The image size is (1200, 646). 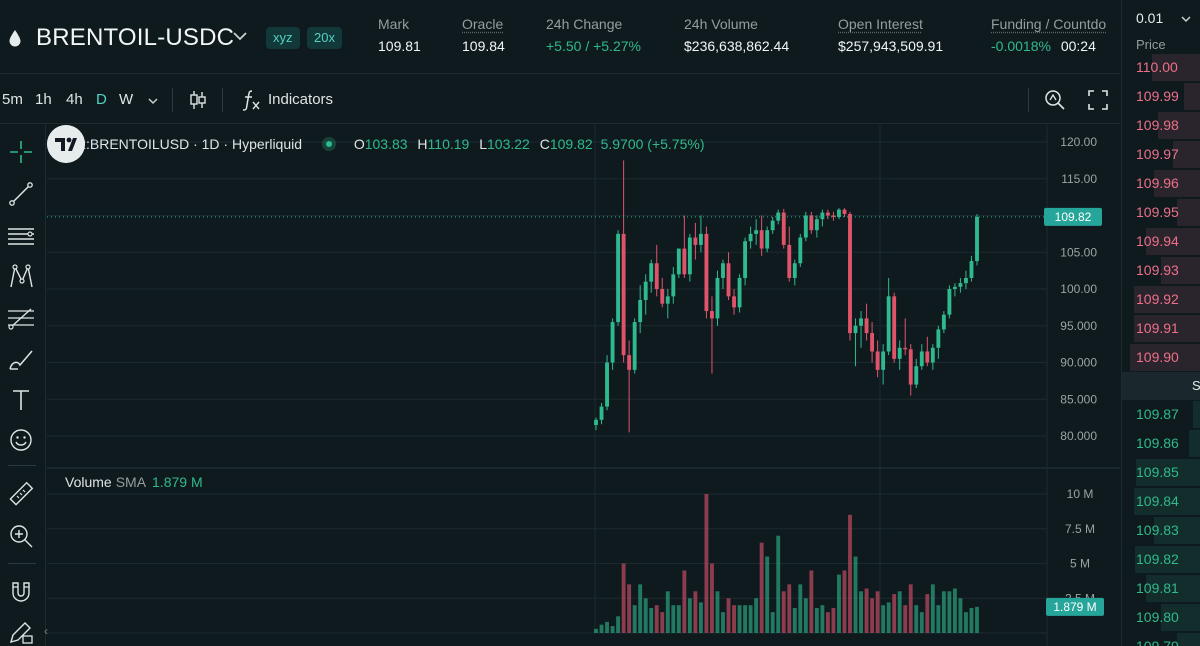 What do you see at coordinates (880, 24) in the screenshot?
I see `stat-label: Open Interest` at bounding box center [880, 24].